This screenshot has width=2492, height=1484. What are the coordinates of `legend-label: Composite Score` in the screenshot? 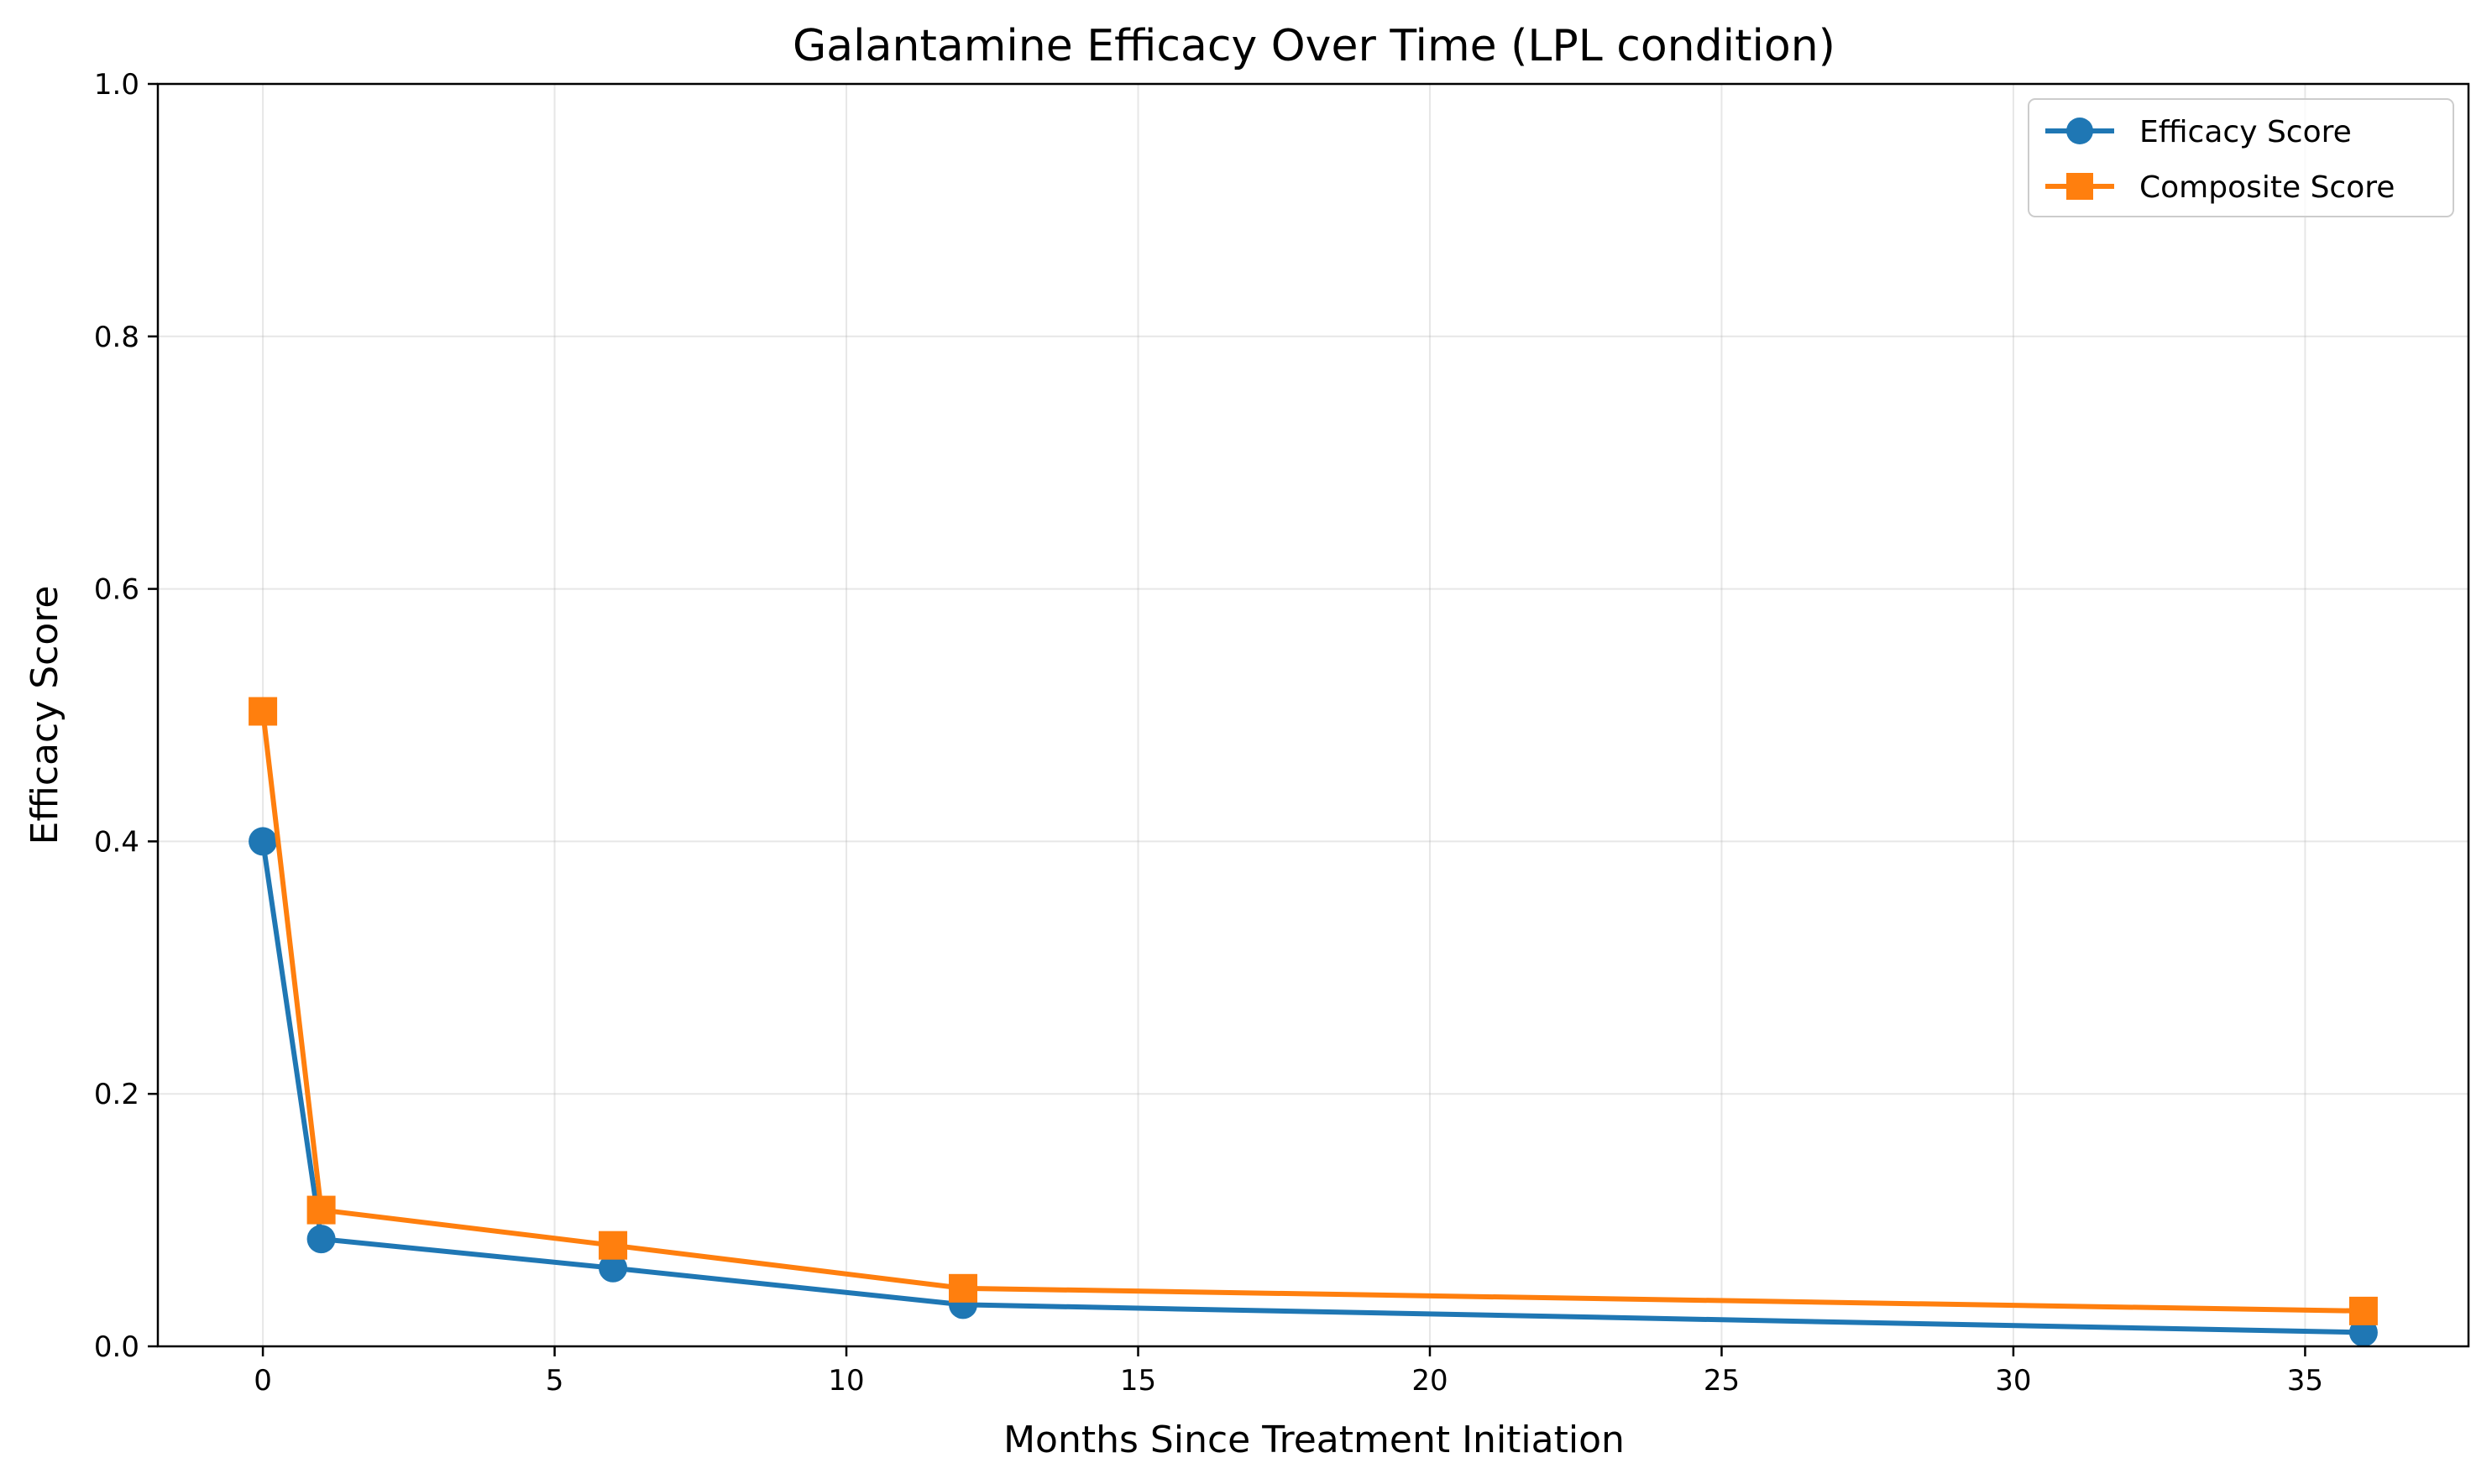 It's located at (2267, 187).